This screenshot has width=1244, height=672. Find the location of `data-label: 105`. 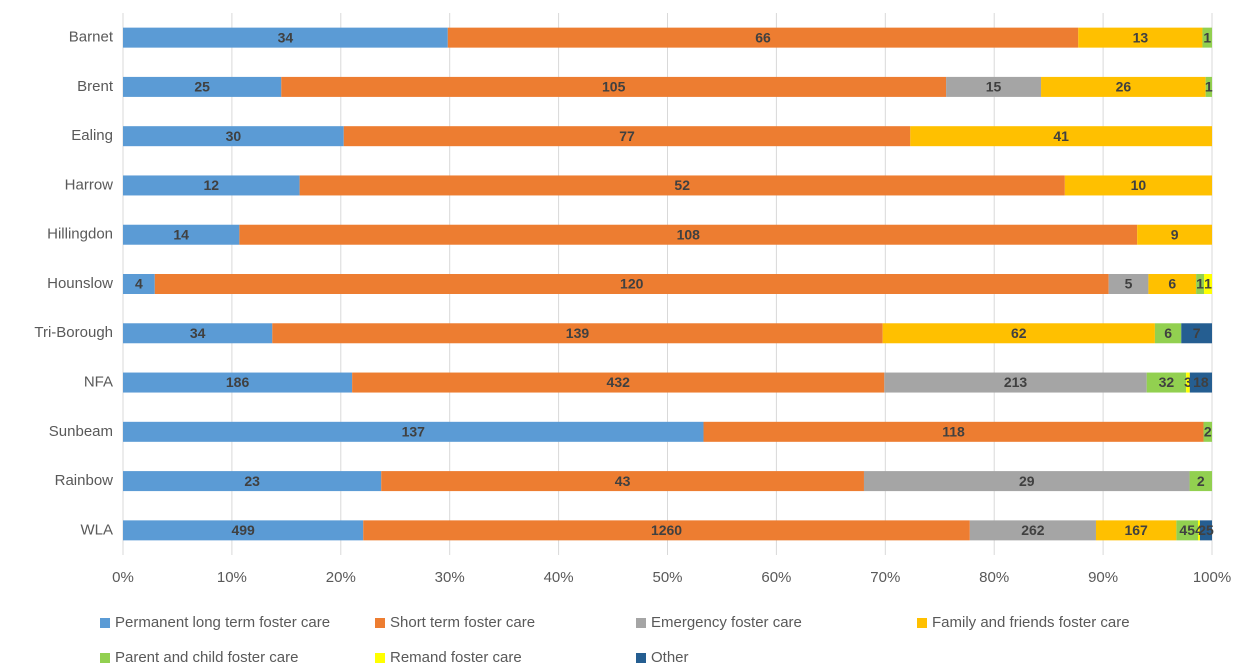

data-label: 105 is located at coordinates (614, 87).